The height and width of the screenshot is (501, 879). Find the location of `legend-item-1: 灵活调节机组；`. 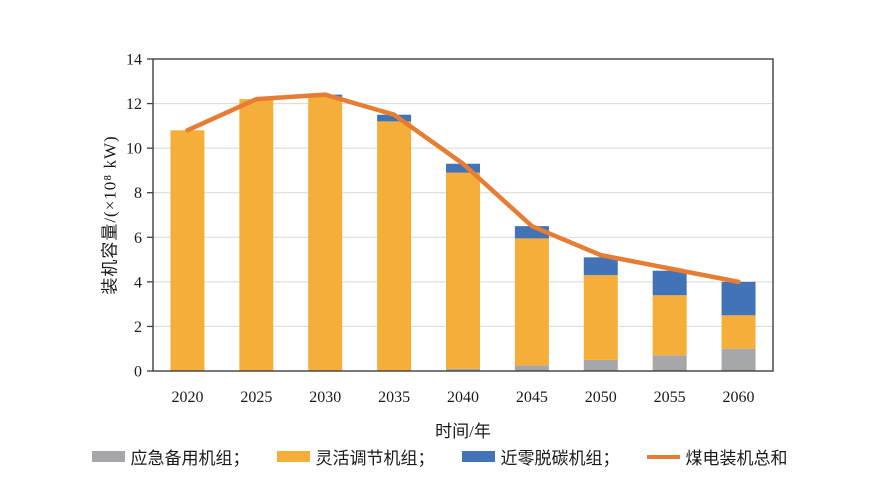

legend-item-1: 灵活调节机组； is located at coordinates (355, 456).